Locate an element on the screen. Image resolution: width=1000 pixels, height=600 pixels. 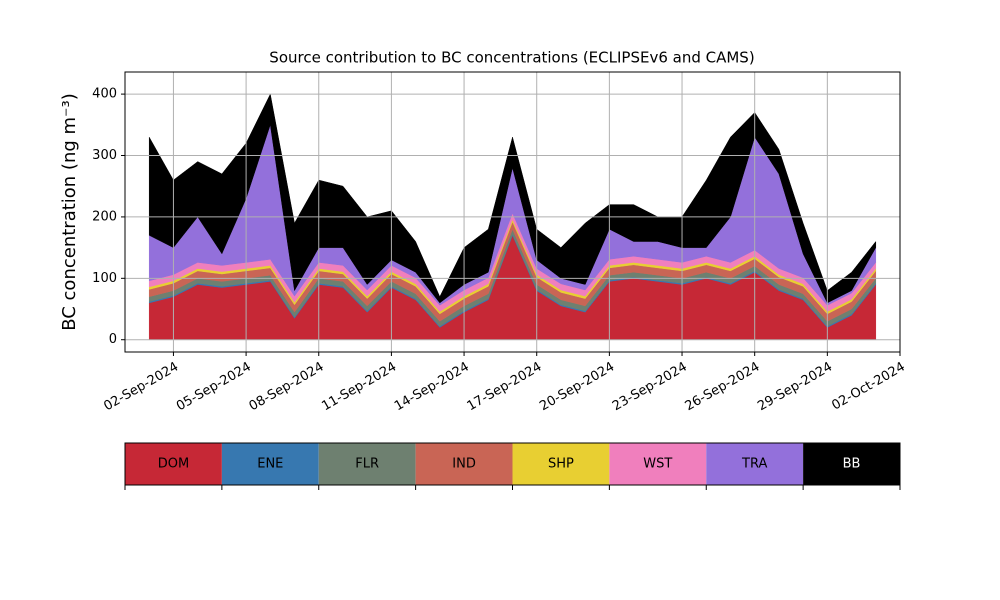
x-tick-label: 02-Sep-2024 is located at coordinates (141, 387).